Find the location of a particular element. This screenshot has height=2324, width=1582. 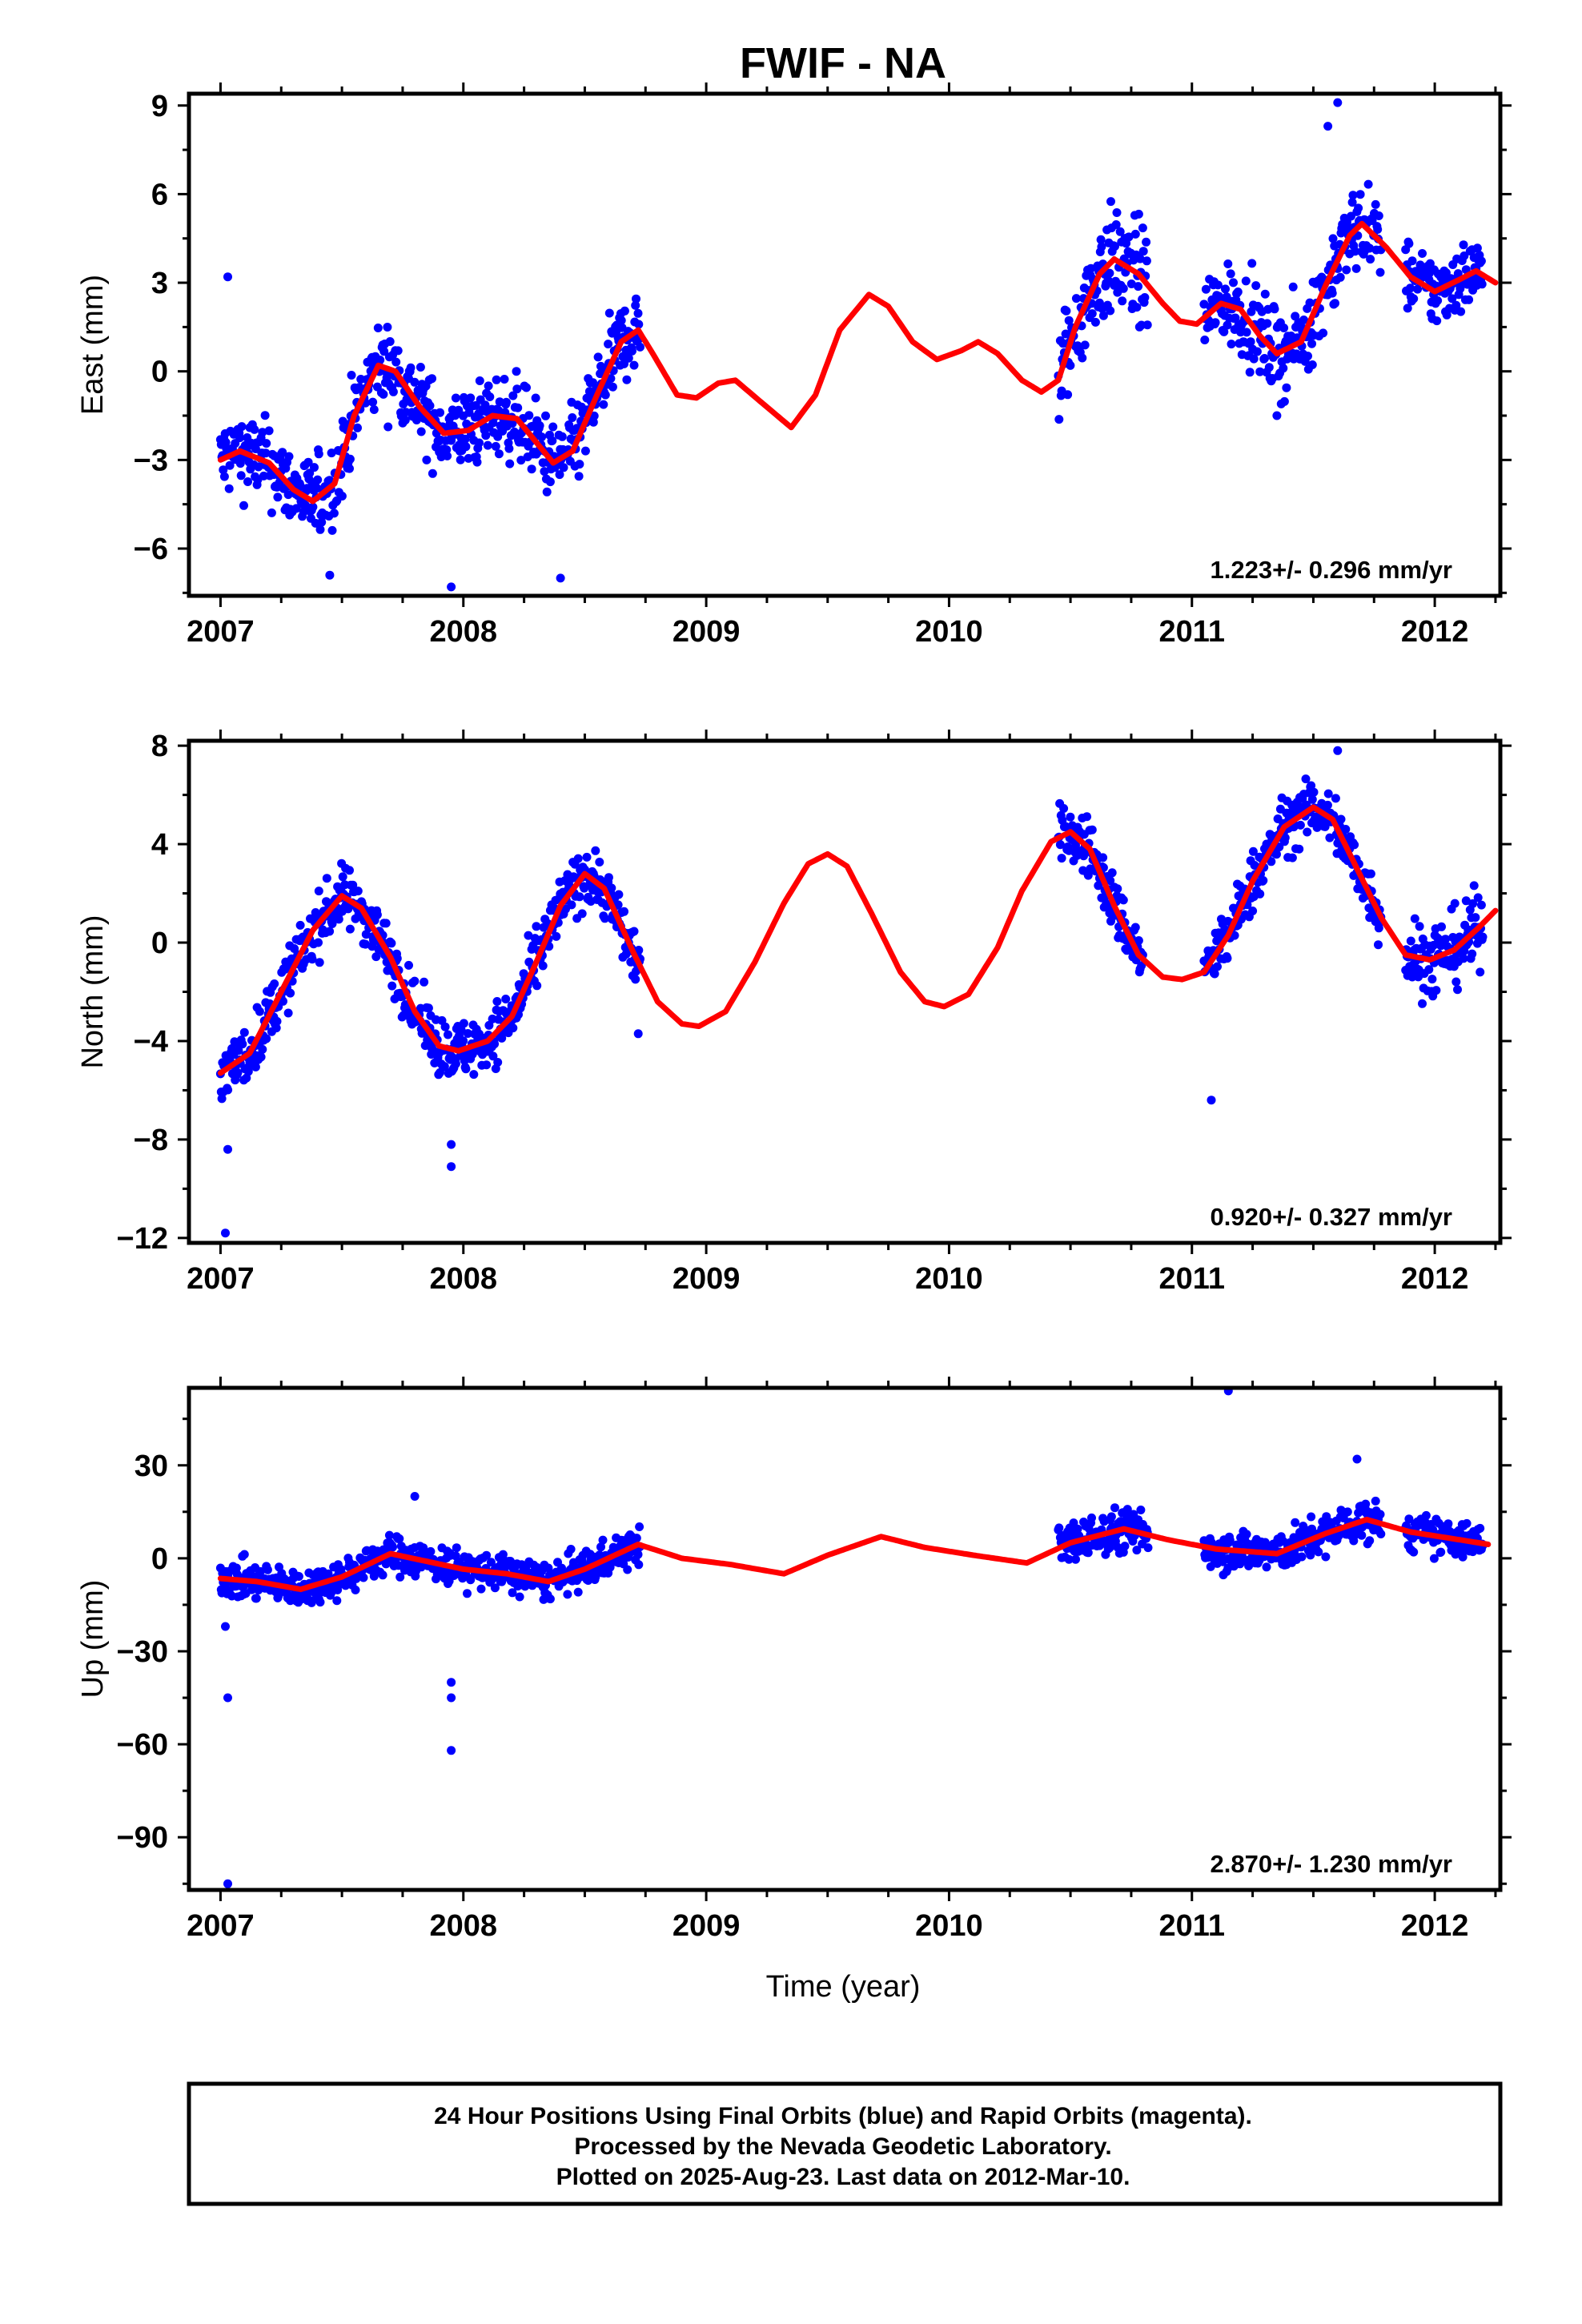

y-tick-label: −8 is located at coordinates (151, 1140).